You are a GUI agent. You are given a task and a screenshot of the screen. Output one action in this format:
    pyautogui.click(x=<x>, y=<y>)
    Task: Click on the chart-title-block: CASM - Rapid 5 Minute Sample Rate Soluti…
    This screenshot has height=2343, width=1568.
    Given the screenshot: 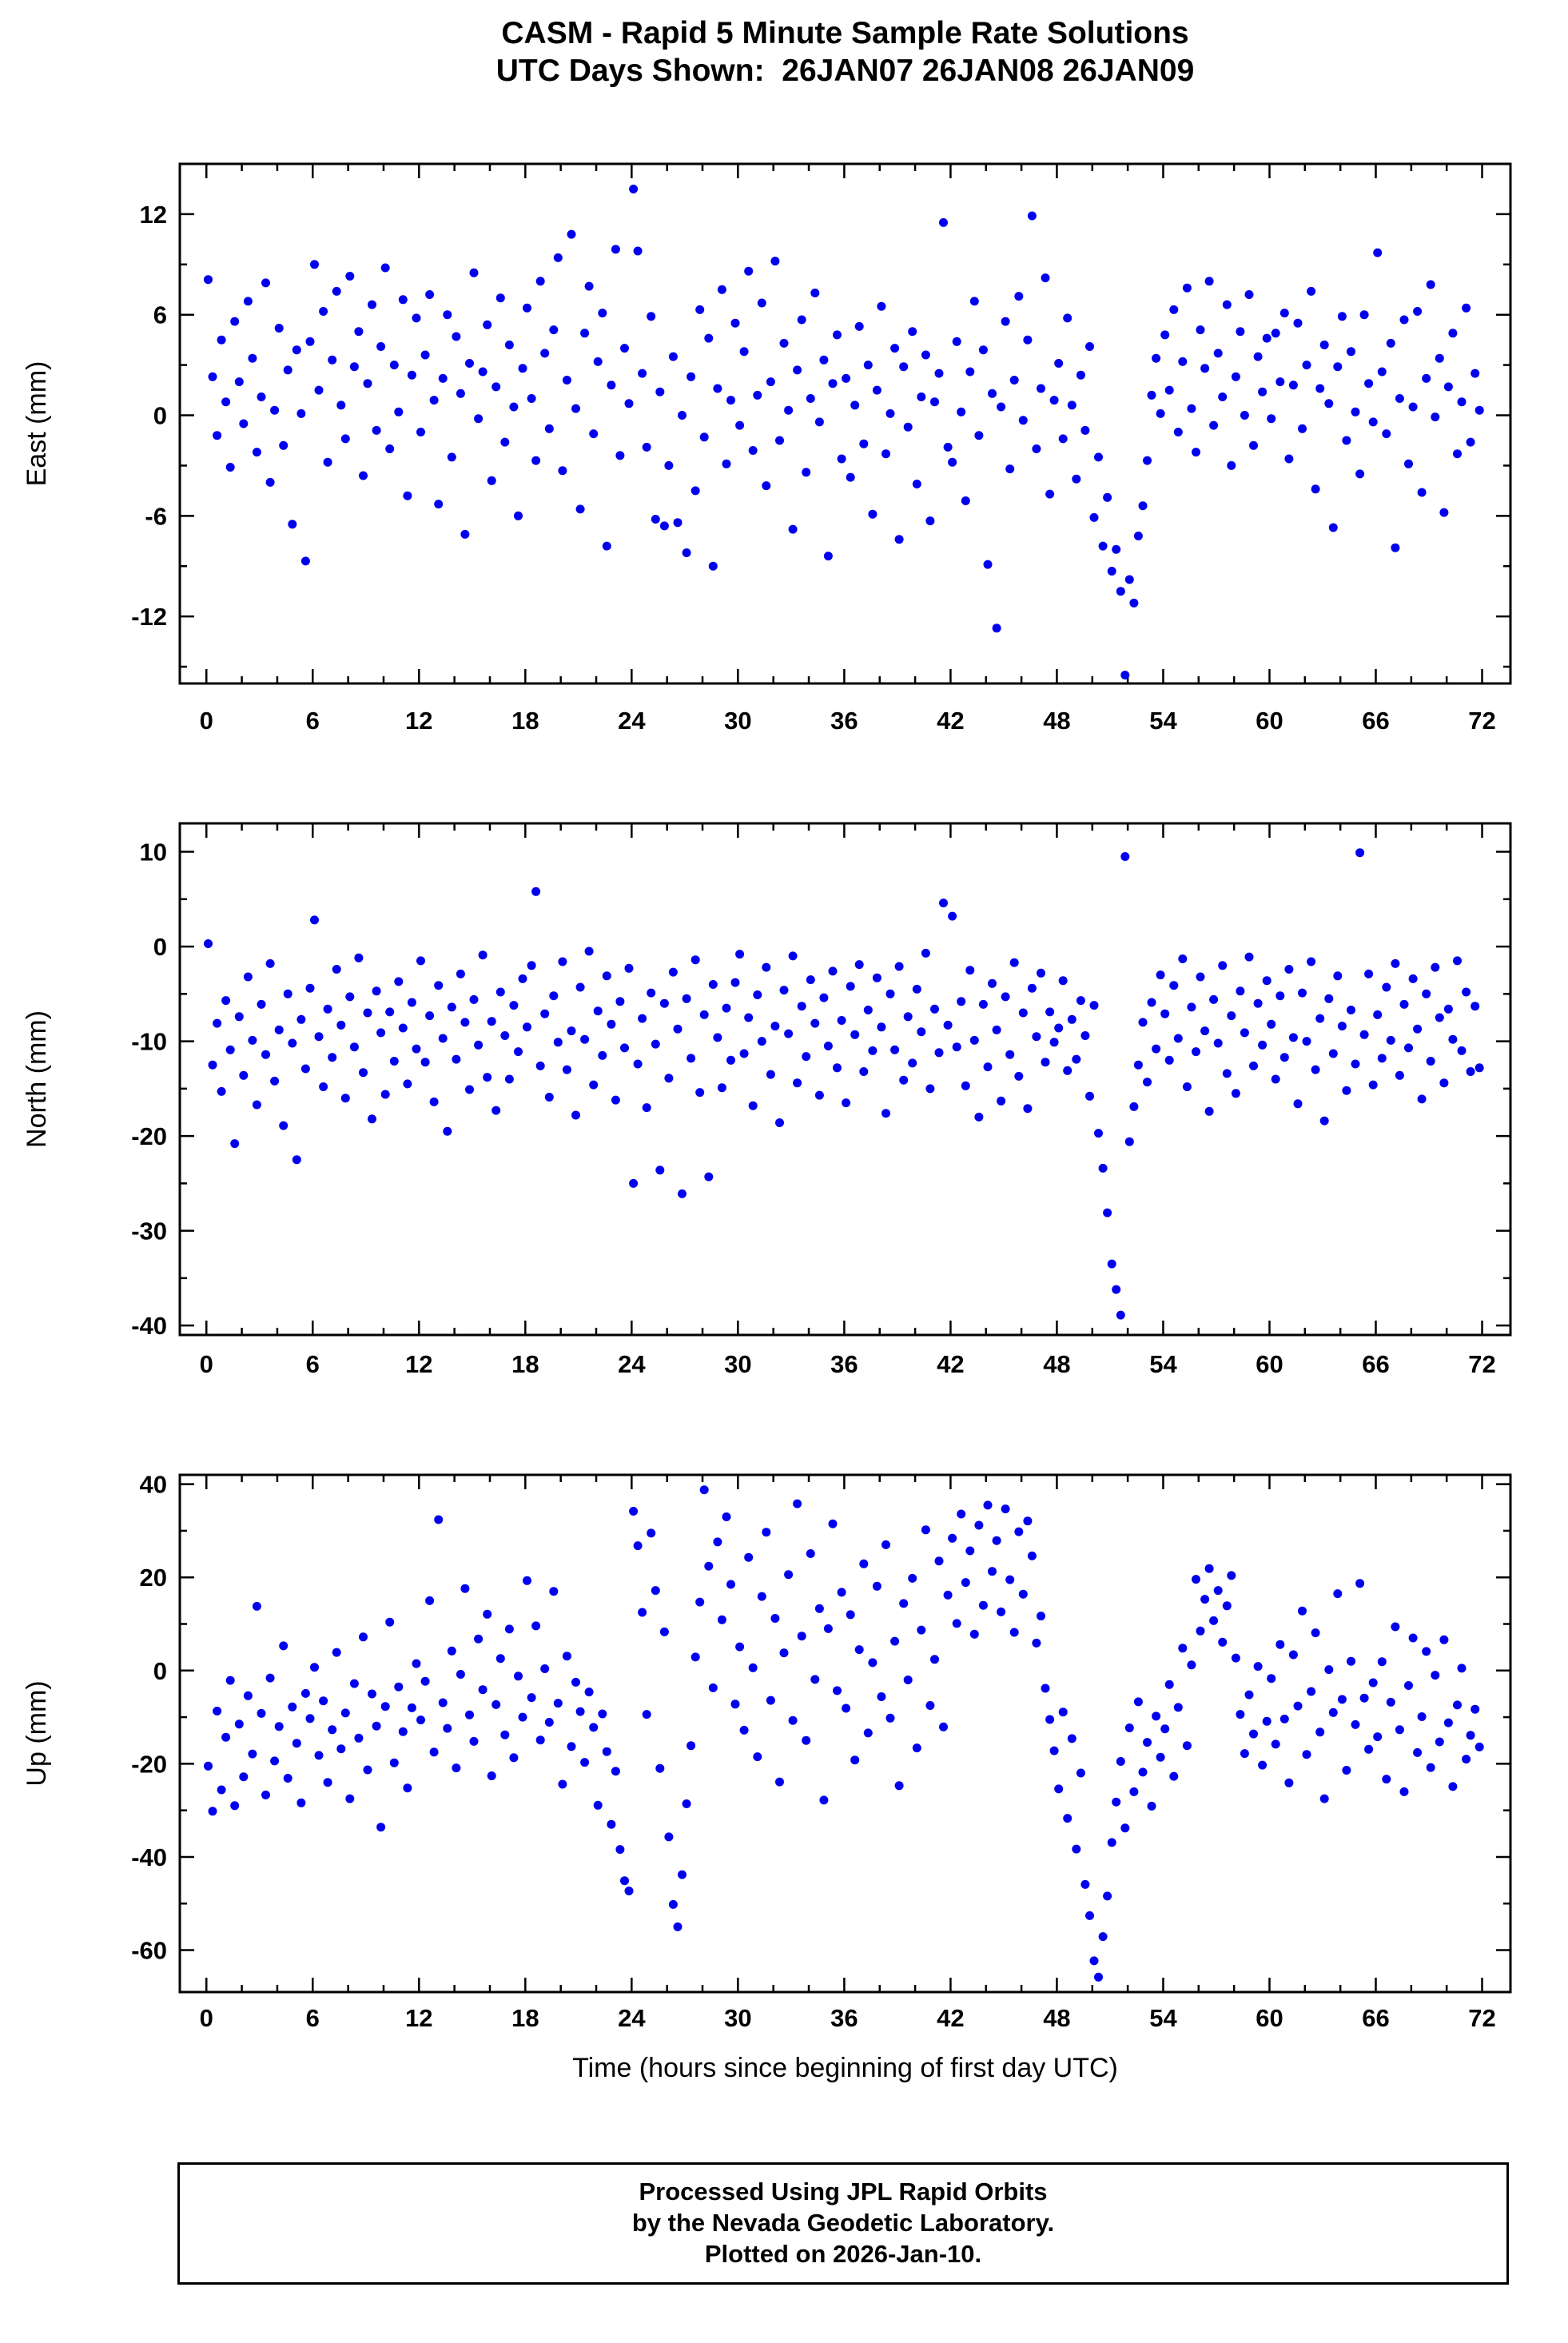 What is the action you would take?
    pyautogui.click(x=845, y=52)
    